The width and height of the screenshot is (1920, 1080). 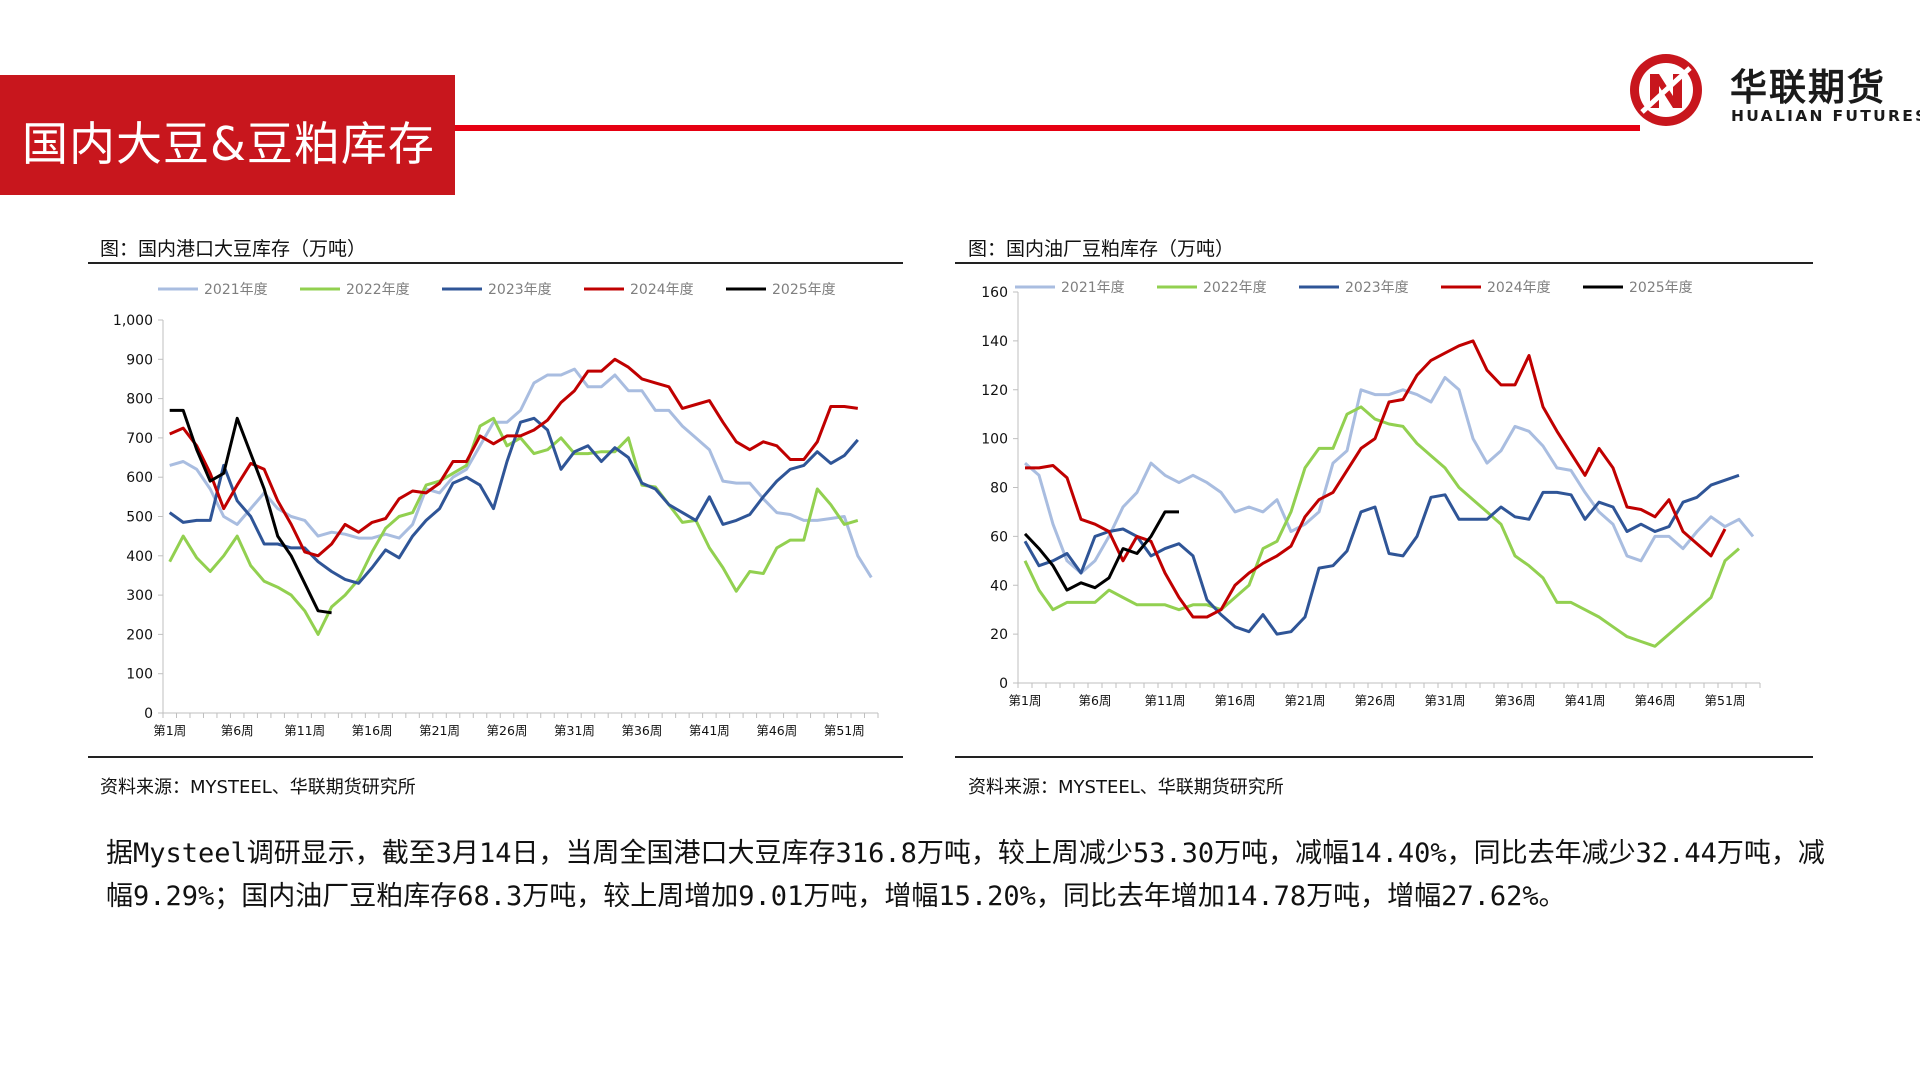 What do you see at coordinates (1666, 90) in the screenshot?
I see `hualian-logo-icon` at bounding box center [1666, 90].